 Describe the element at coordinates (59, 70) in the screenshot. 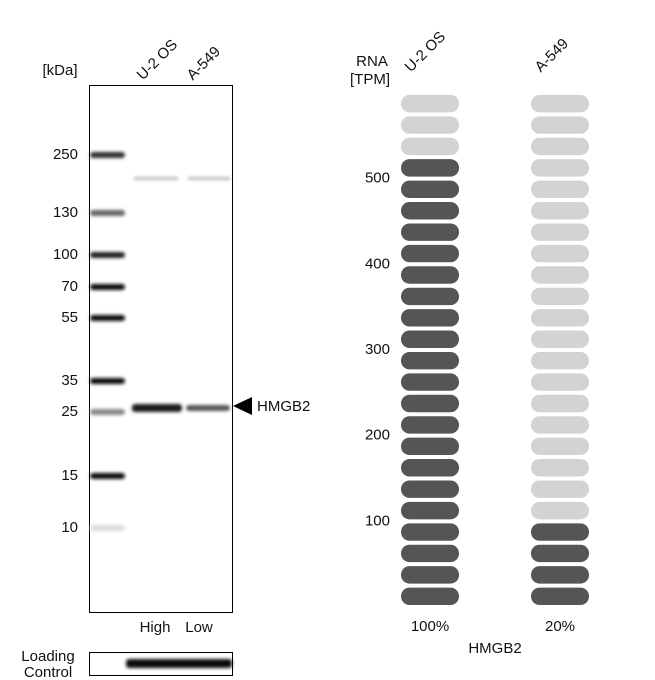

I see `kda-label: [kDa]` at that location.